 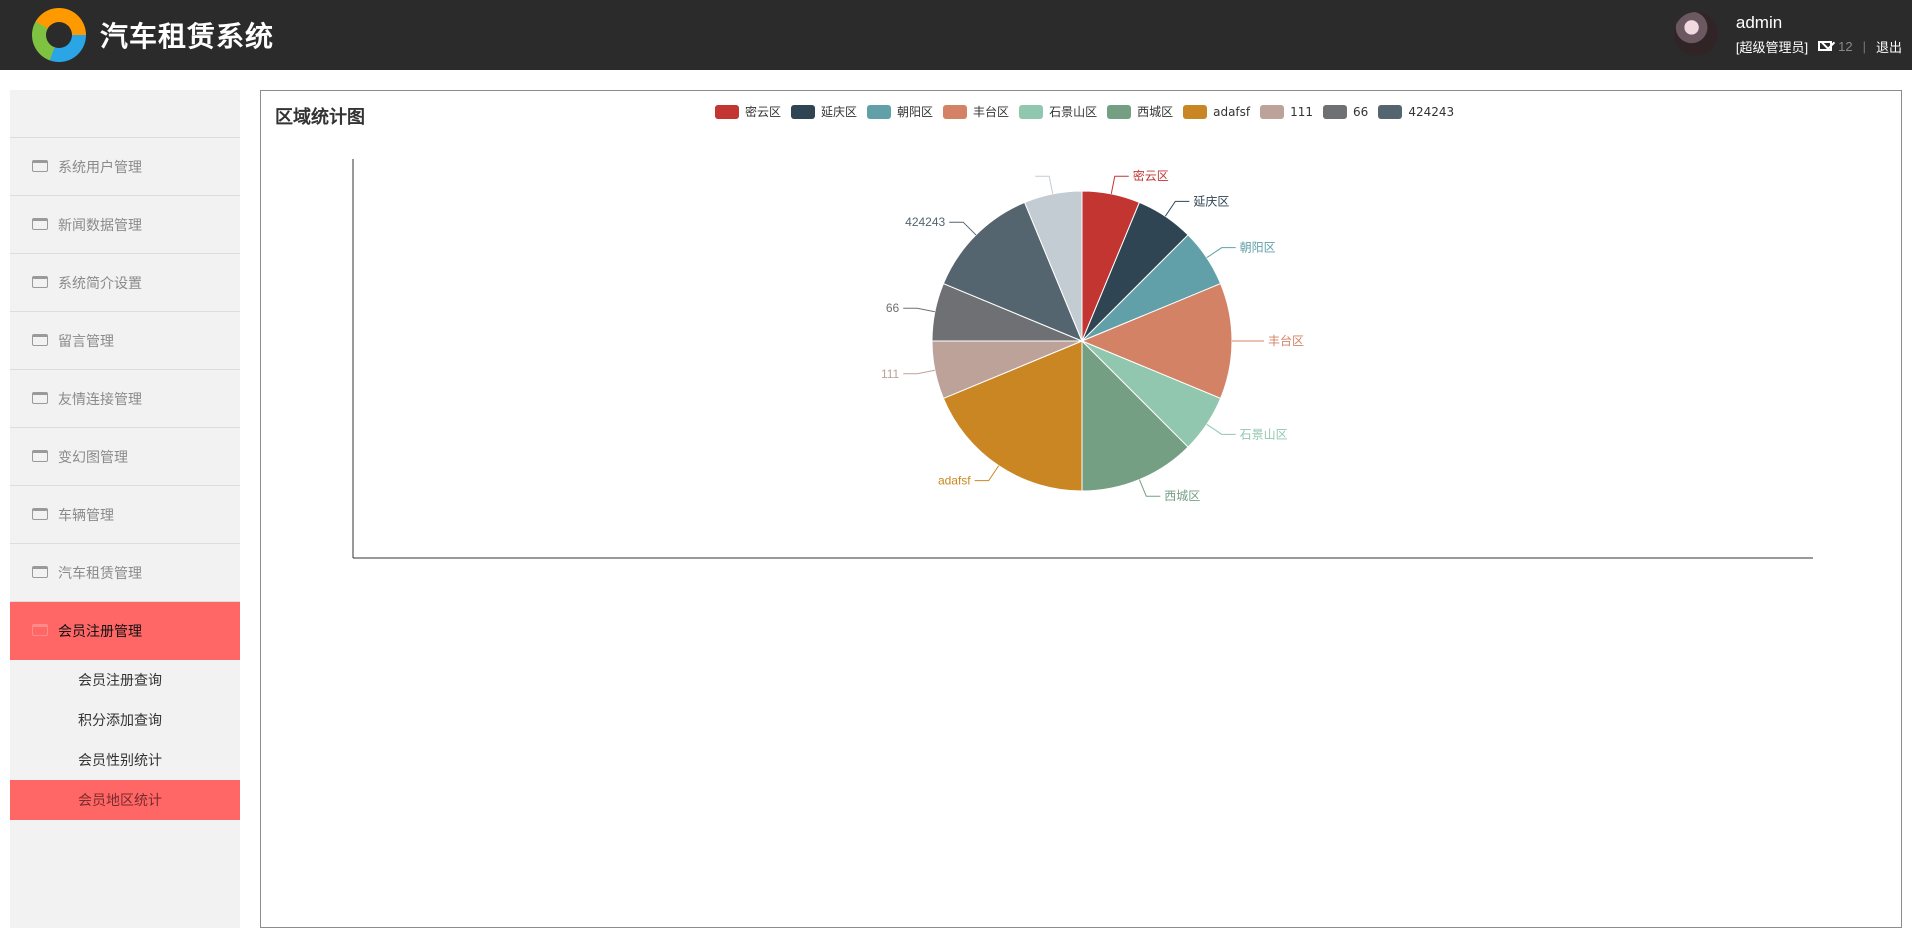 What do you see at coordinates (991, 112) in the screenshot?
I see `legend-label: 丰台区` at bounding box center [991, 112].